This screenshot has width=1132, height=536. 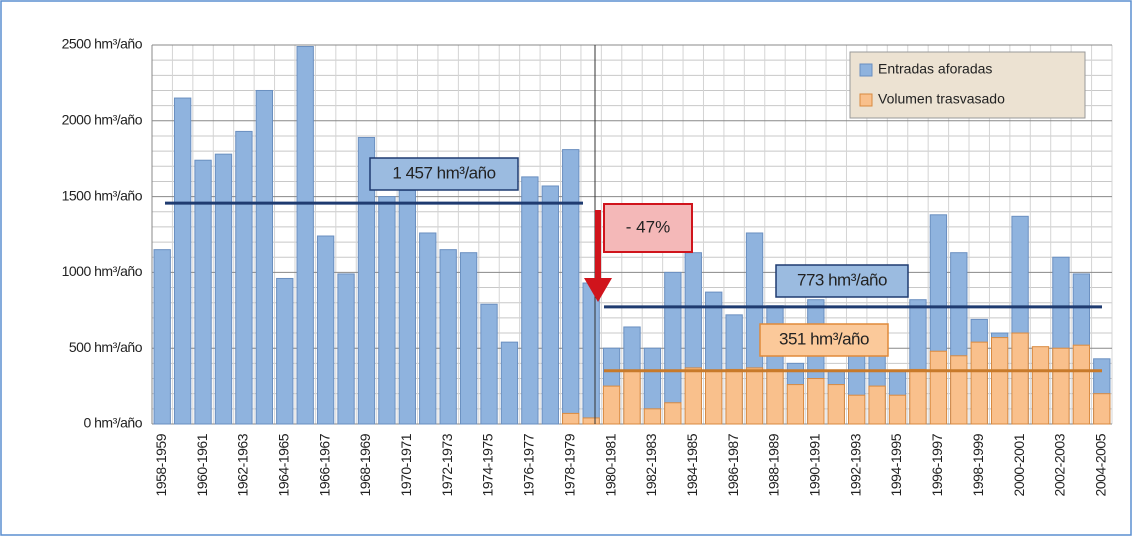 I want to click on x-tick-label: 1982-1983, so click(x=651, y=464).